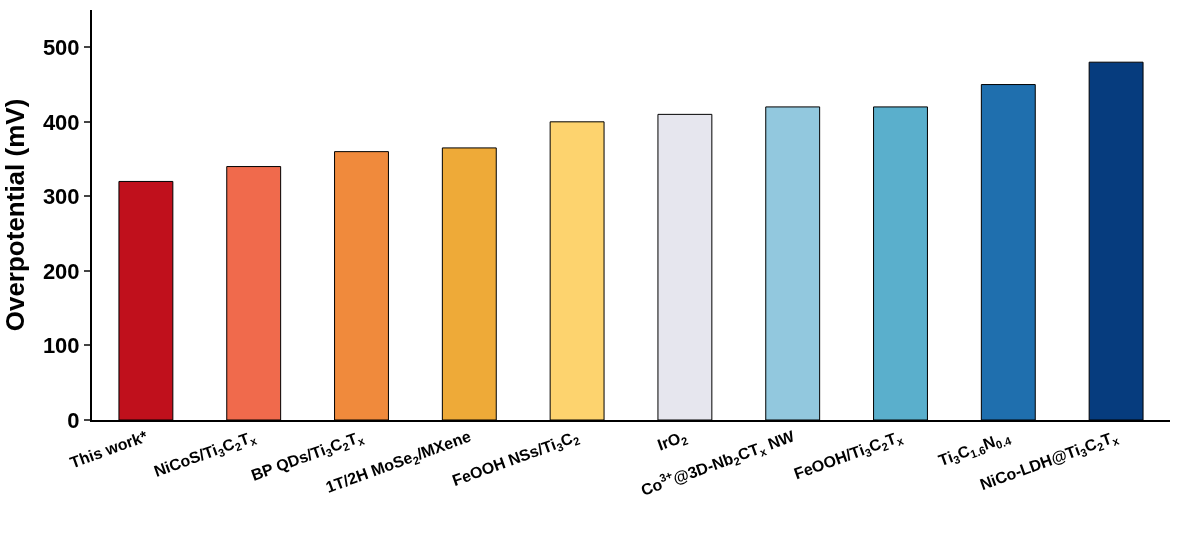  I want to click on y-tick-label: 400, so click(61, 122).